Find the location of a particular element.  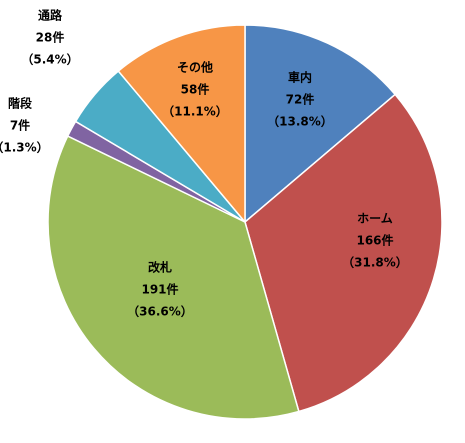

value-label: 28件 is located at coordinates (50, 37).